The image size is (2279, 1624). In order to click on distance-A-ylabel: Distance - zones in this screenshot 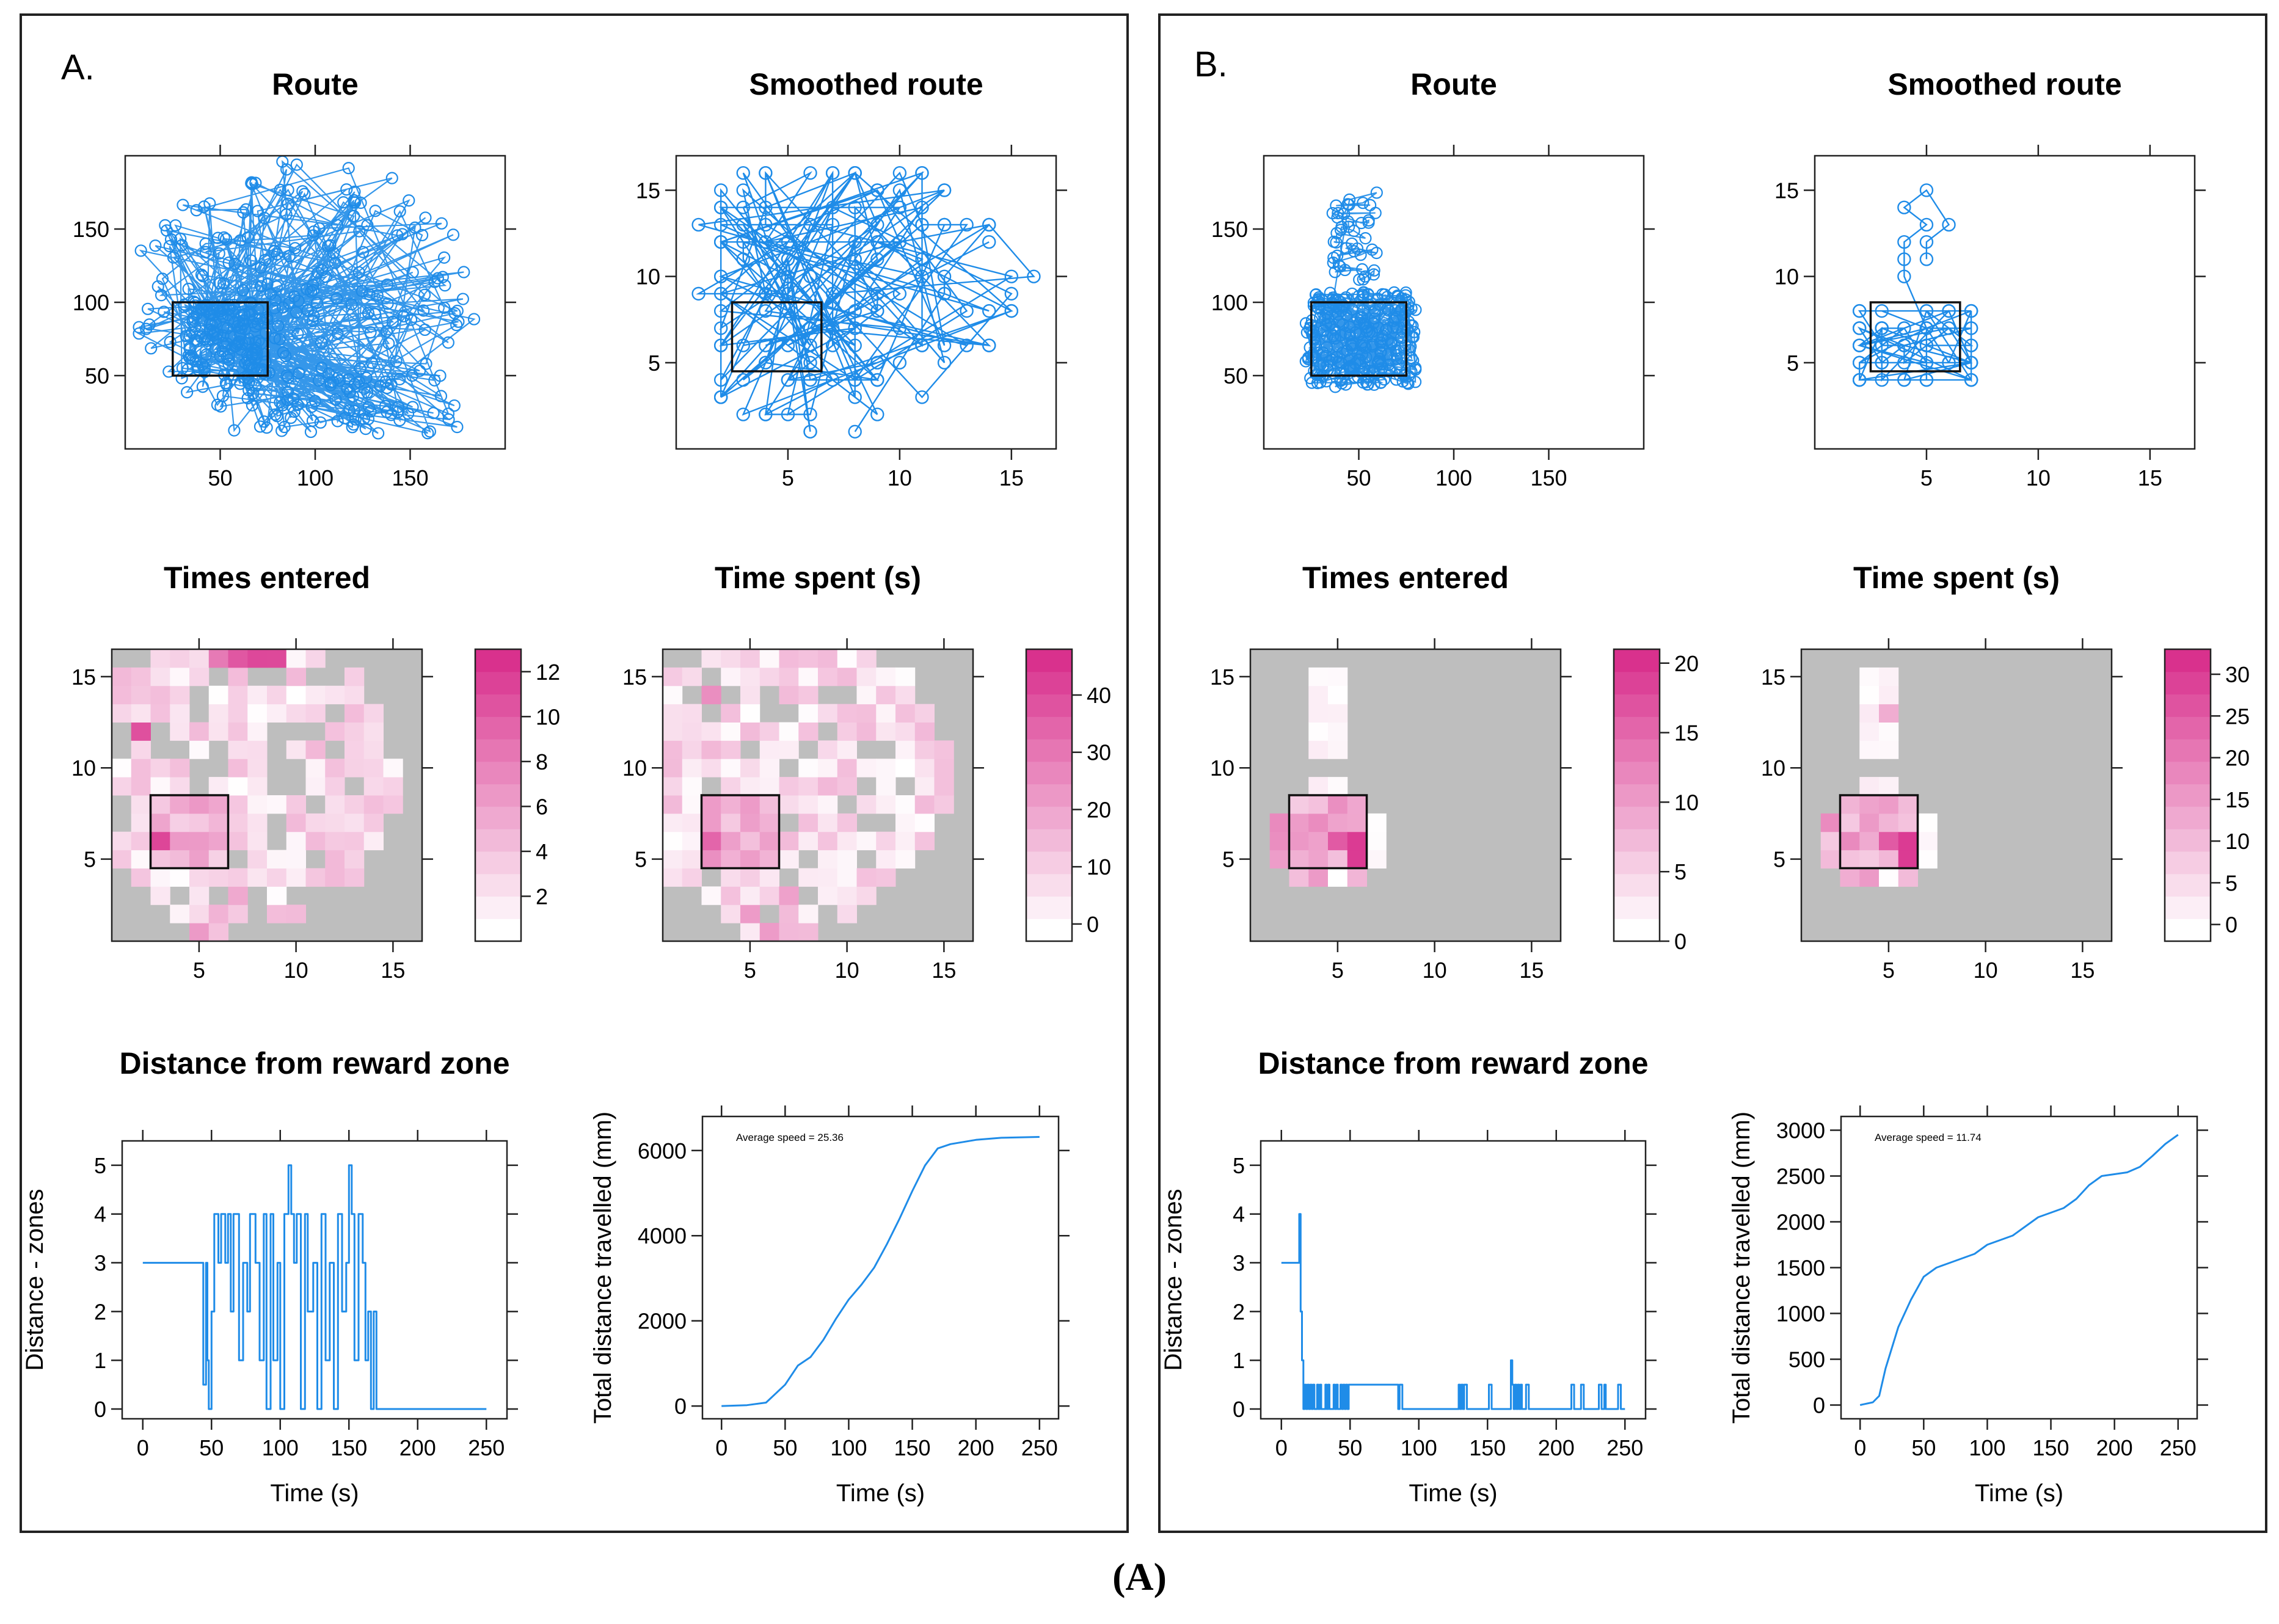, I will do `click(34, 1280)`.